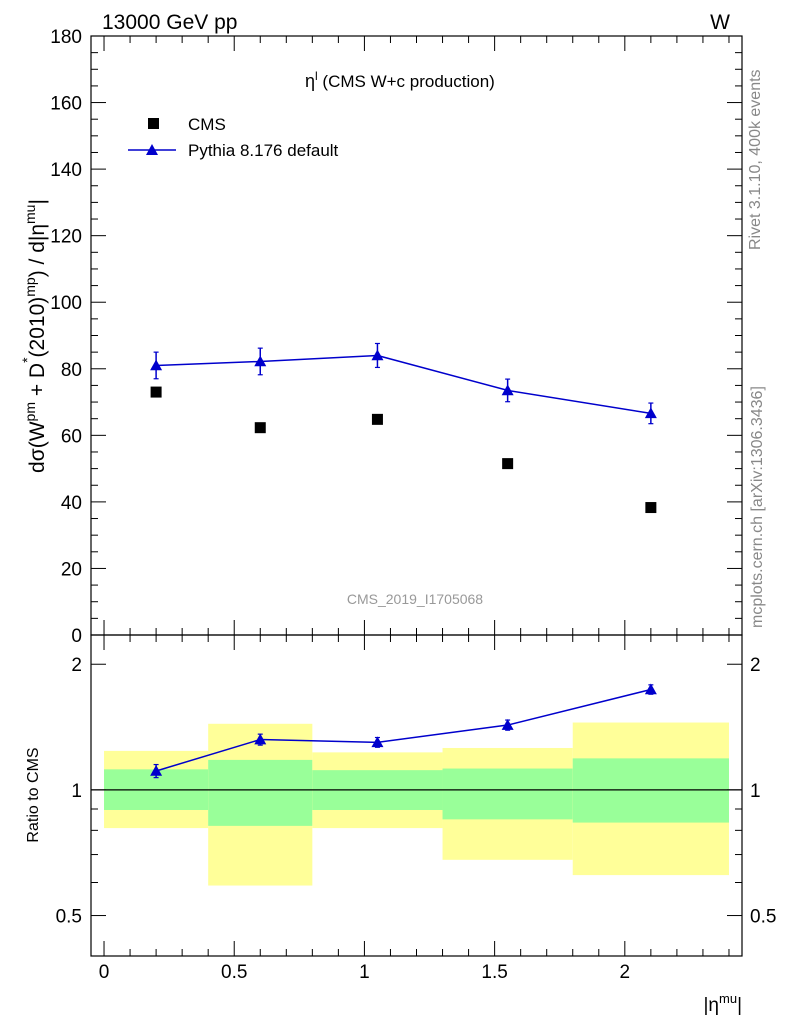  Describe the element at coordinates (71, 370) in the screenshot. I see `y-tick-label-4: 80` at that location.